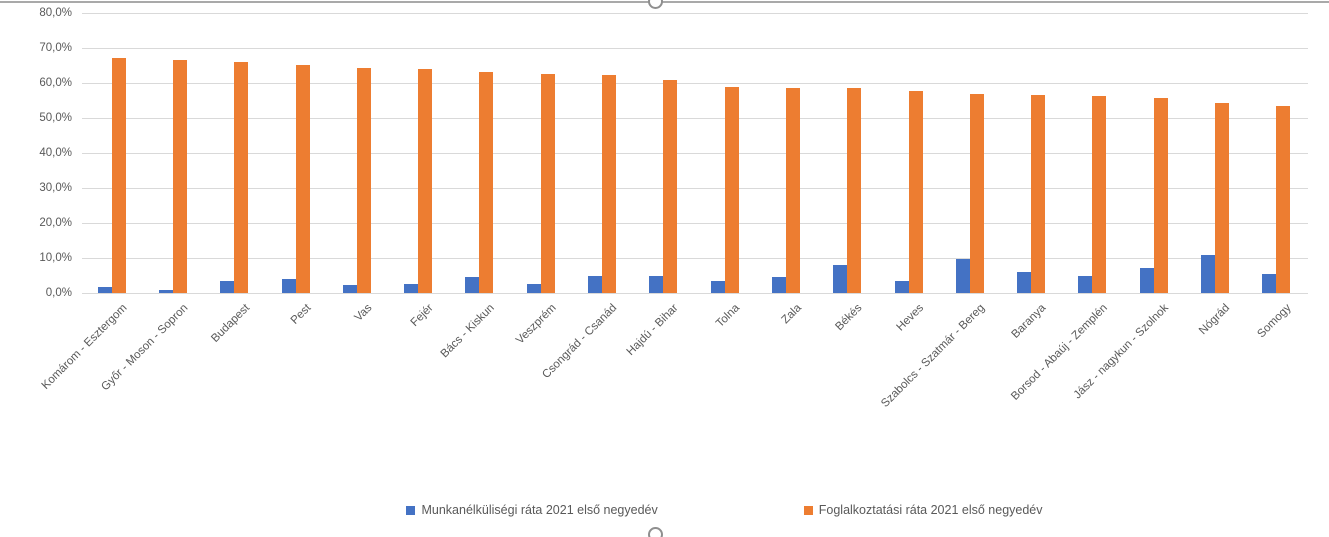  I want to click on y-axis-tick-label: 80,0%, so click(55, 13).